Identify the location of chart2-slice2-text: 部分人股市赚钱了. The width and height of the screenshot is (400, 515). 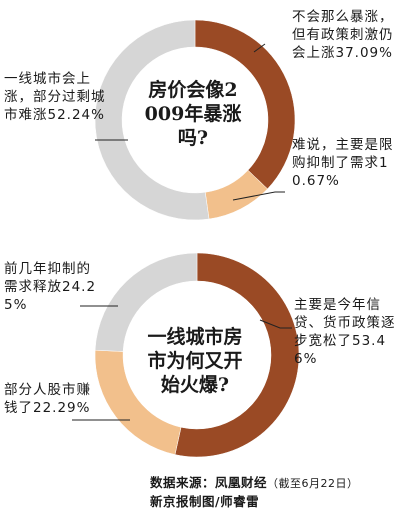
(47, 399).